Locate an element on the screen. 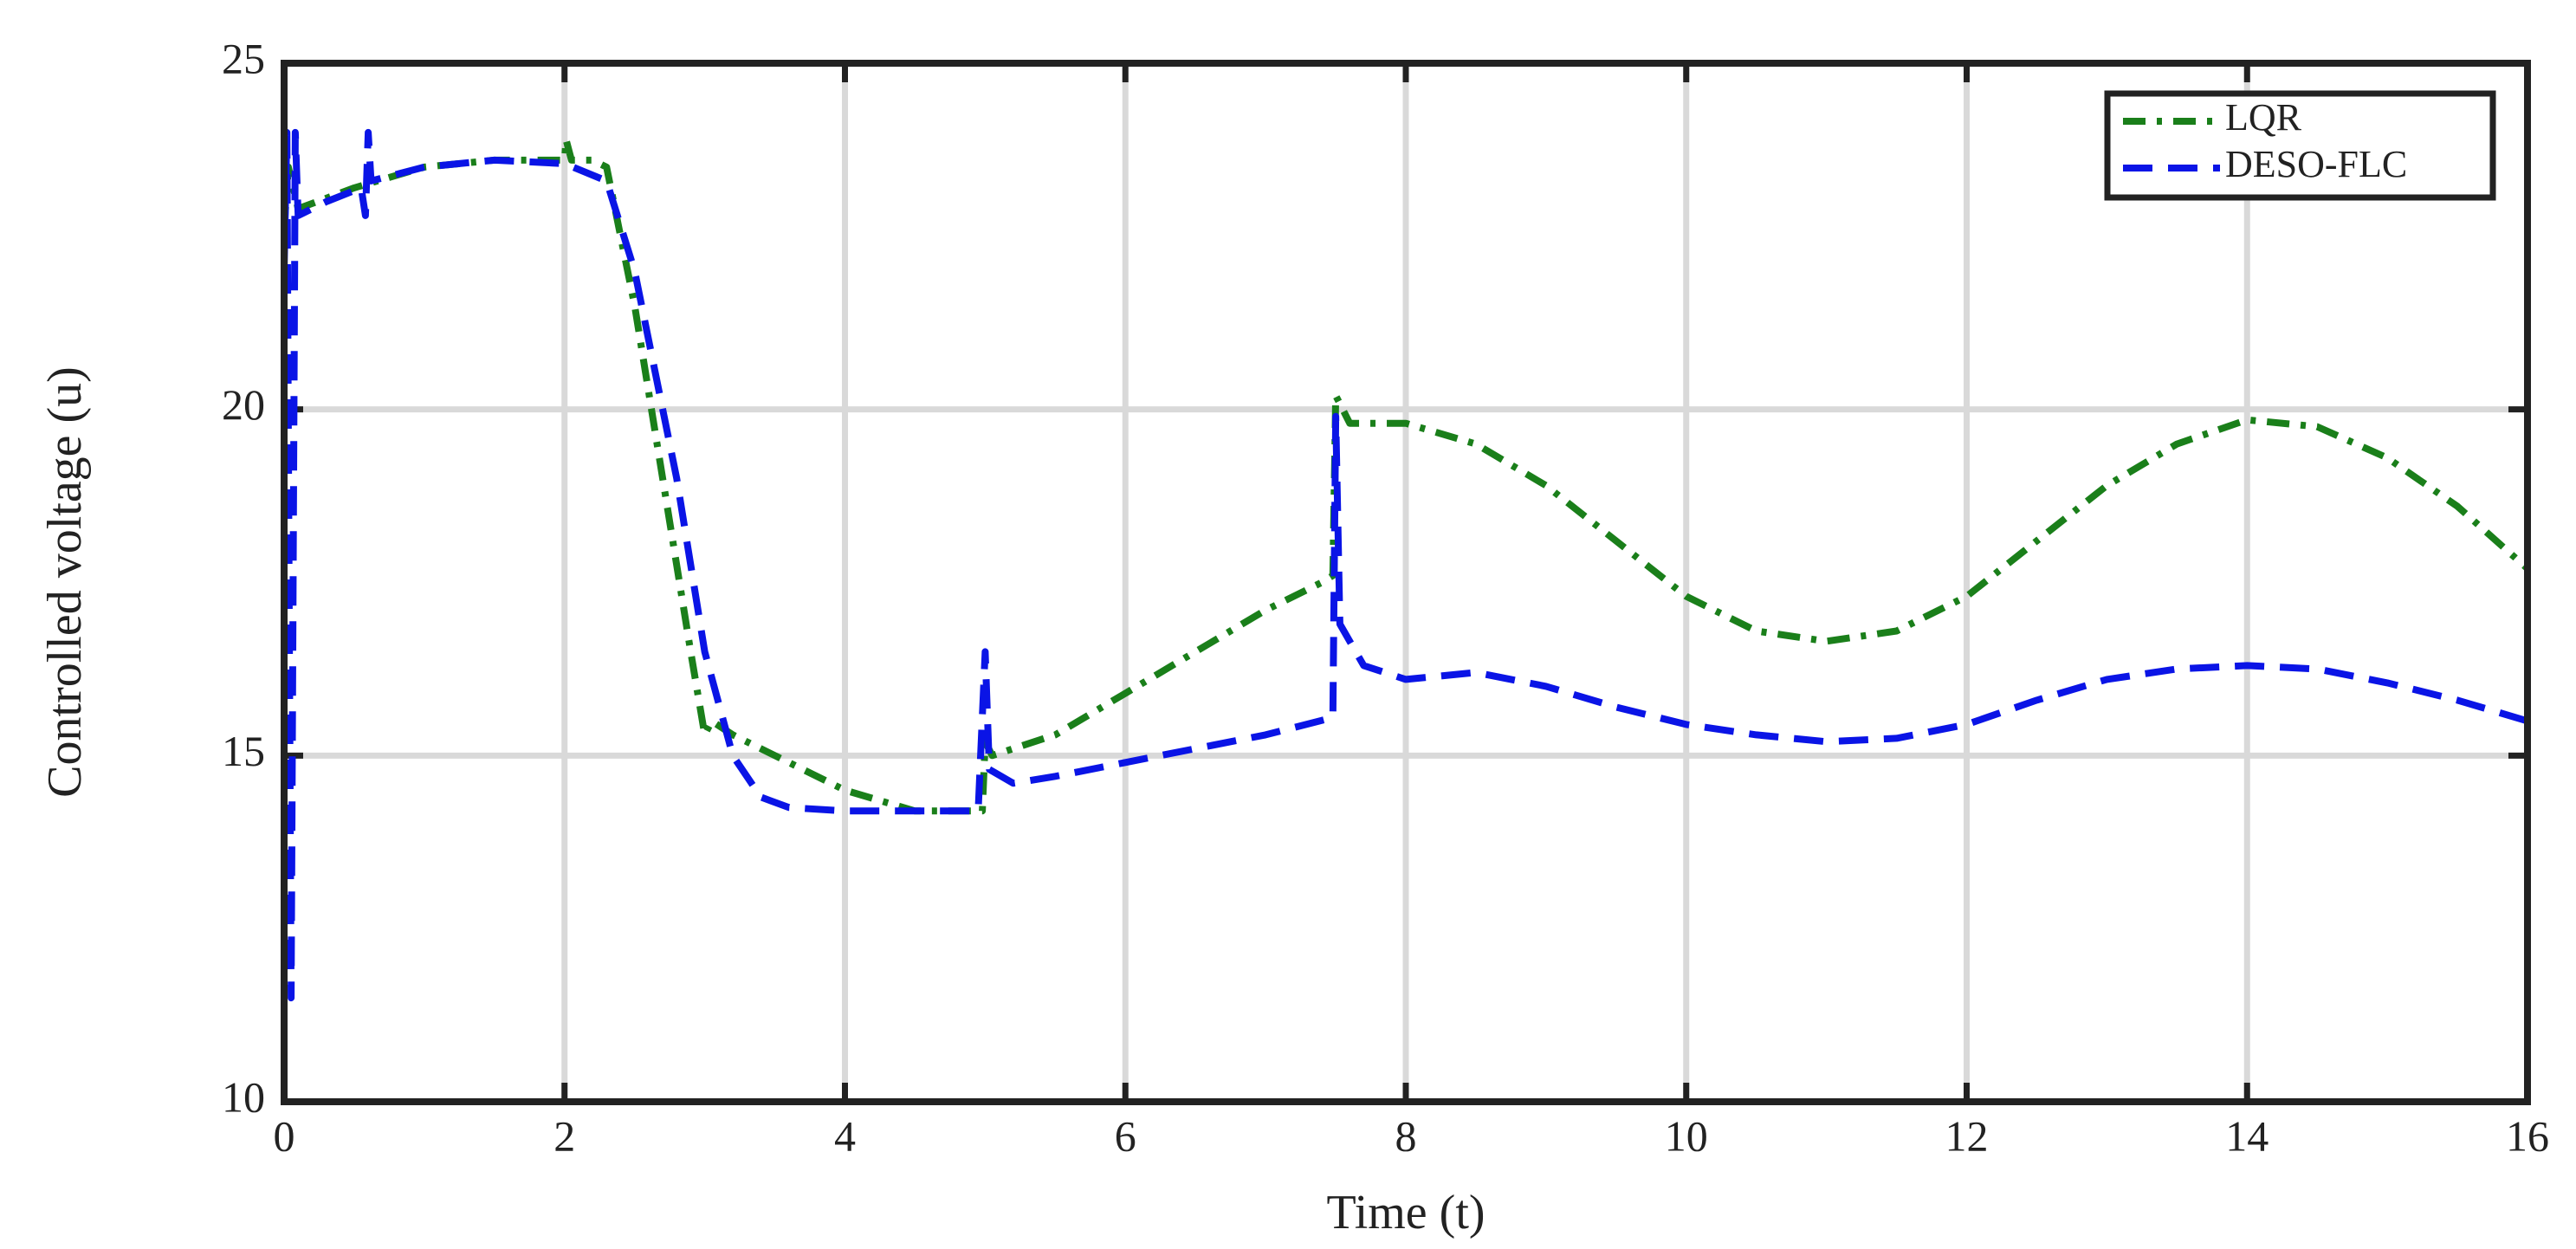  legend-label: DESO-FLC is located at coordinates (2316, 164).